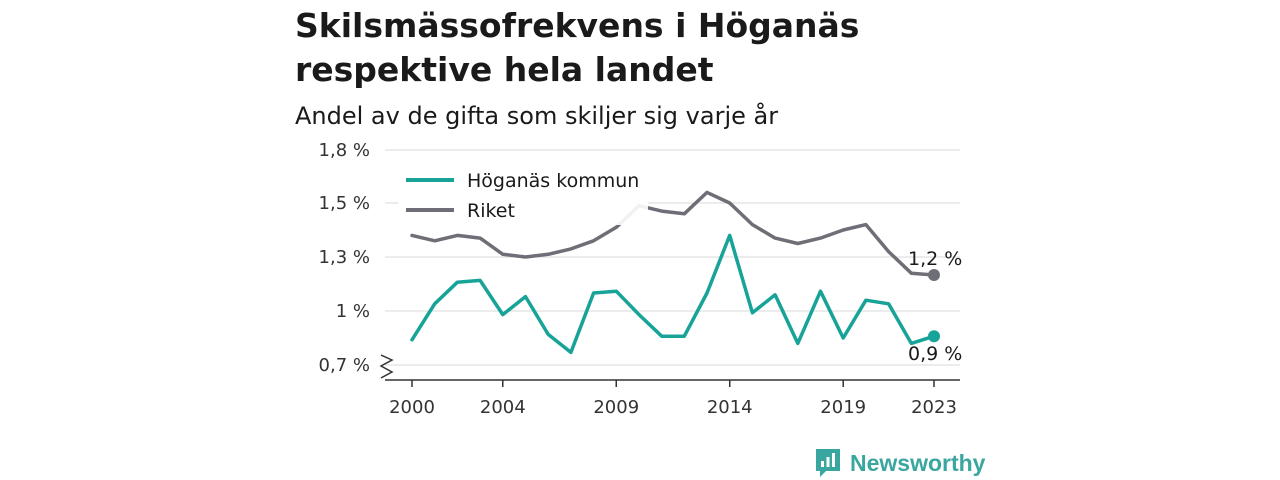 The width and height of the screenshot is (1280, 480). Describe the element at coordinates (730, 407) in the screenshot. I see `x-tick-label: 2014` at that location.